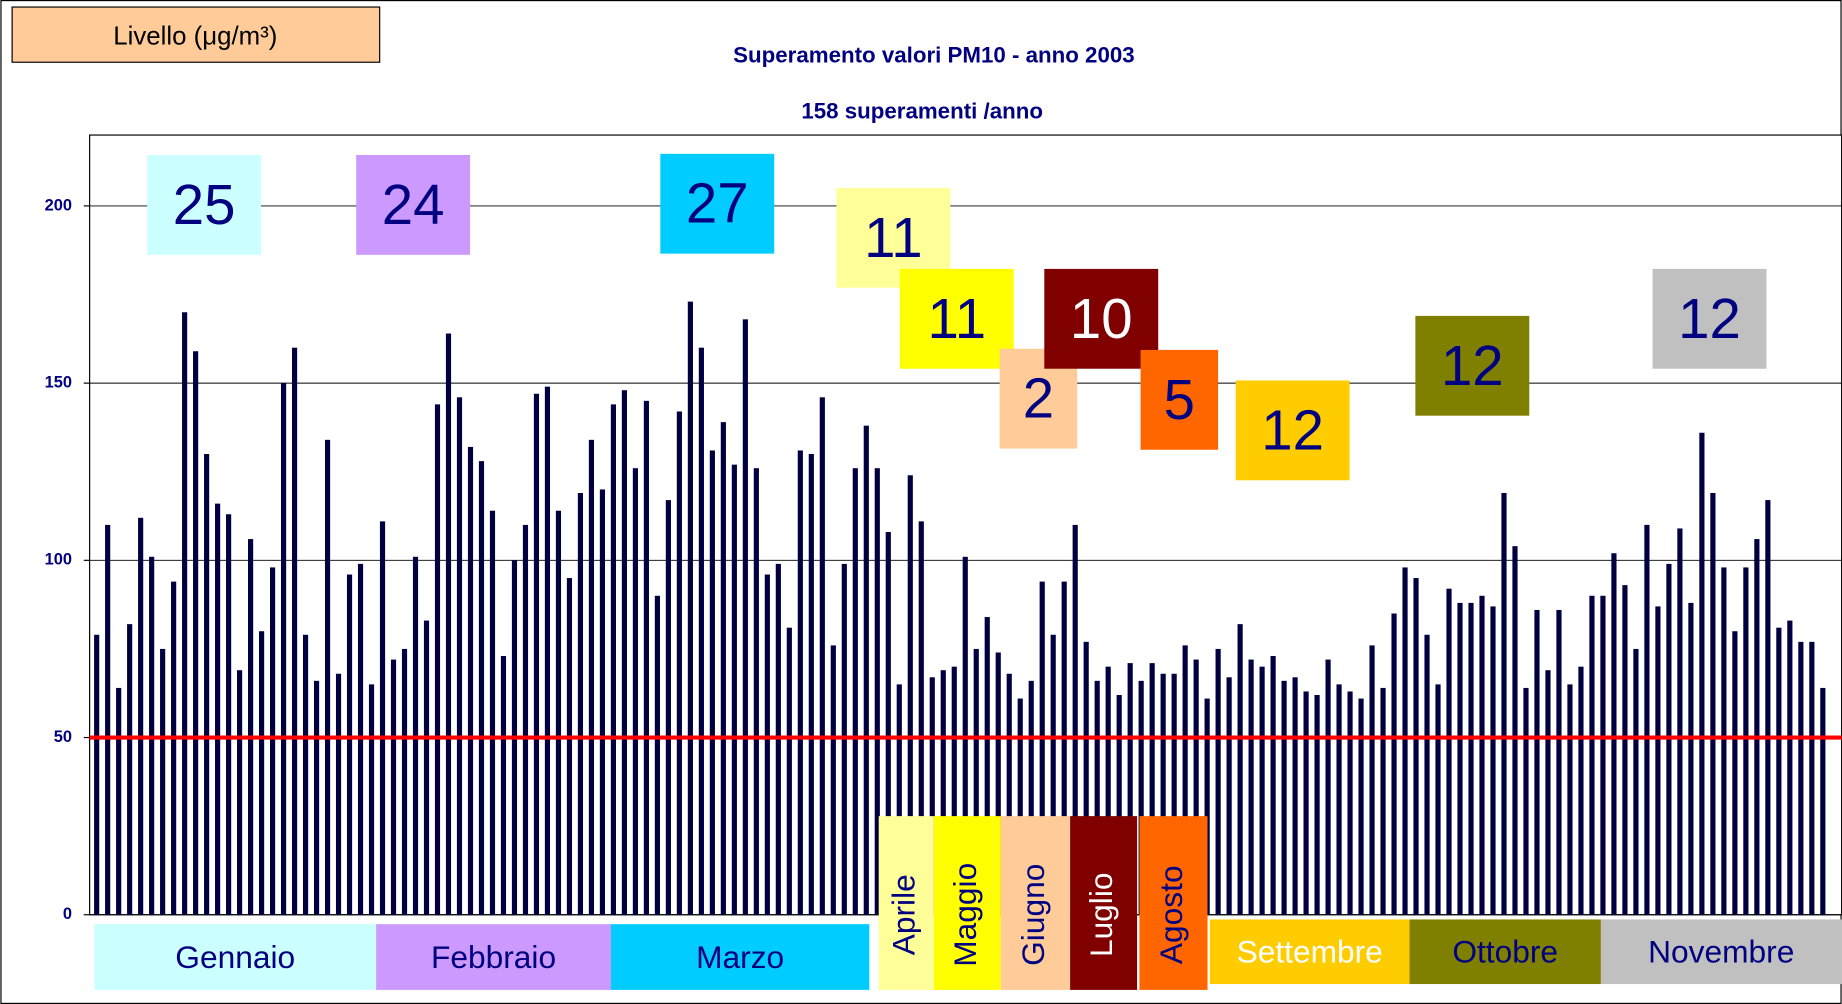 The height and width of the screenshot is (1004, 1842). Describe the element at coordinates (63, 737) in the screenshot. I see `y-tick-label: 50` at that location.